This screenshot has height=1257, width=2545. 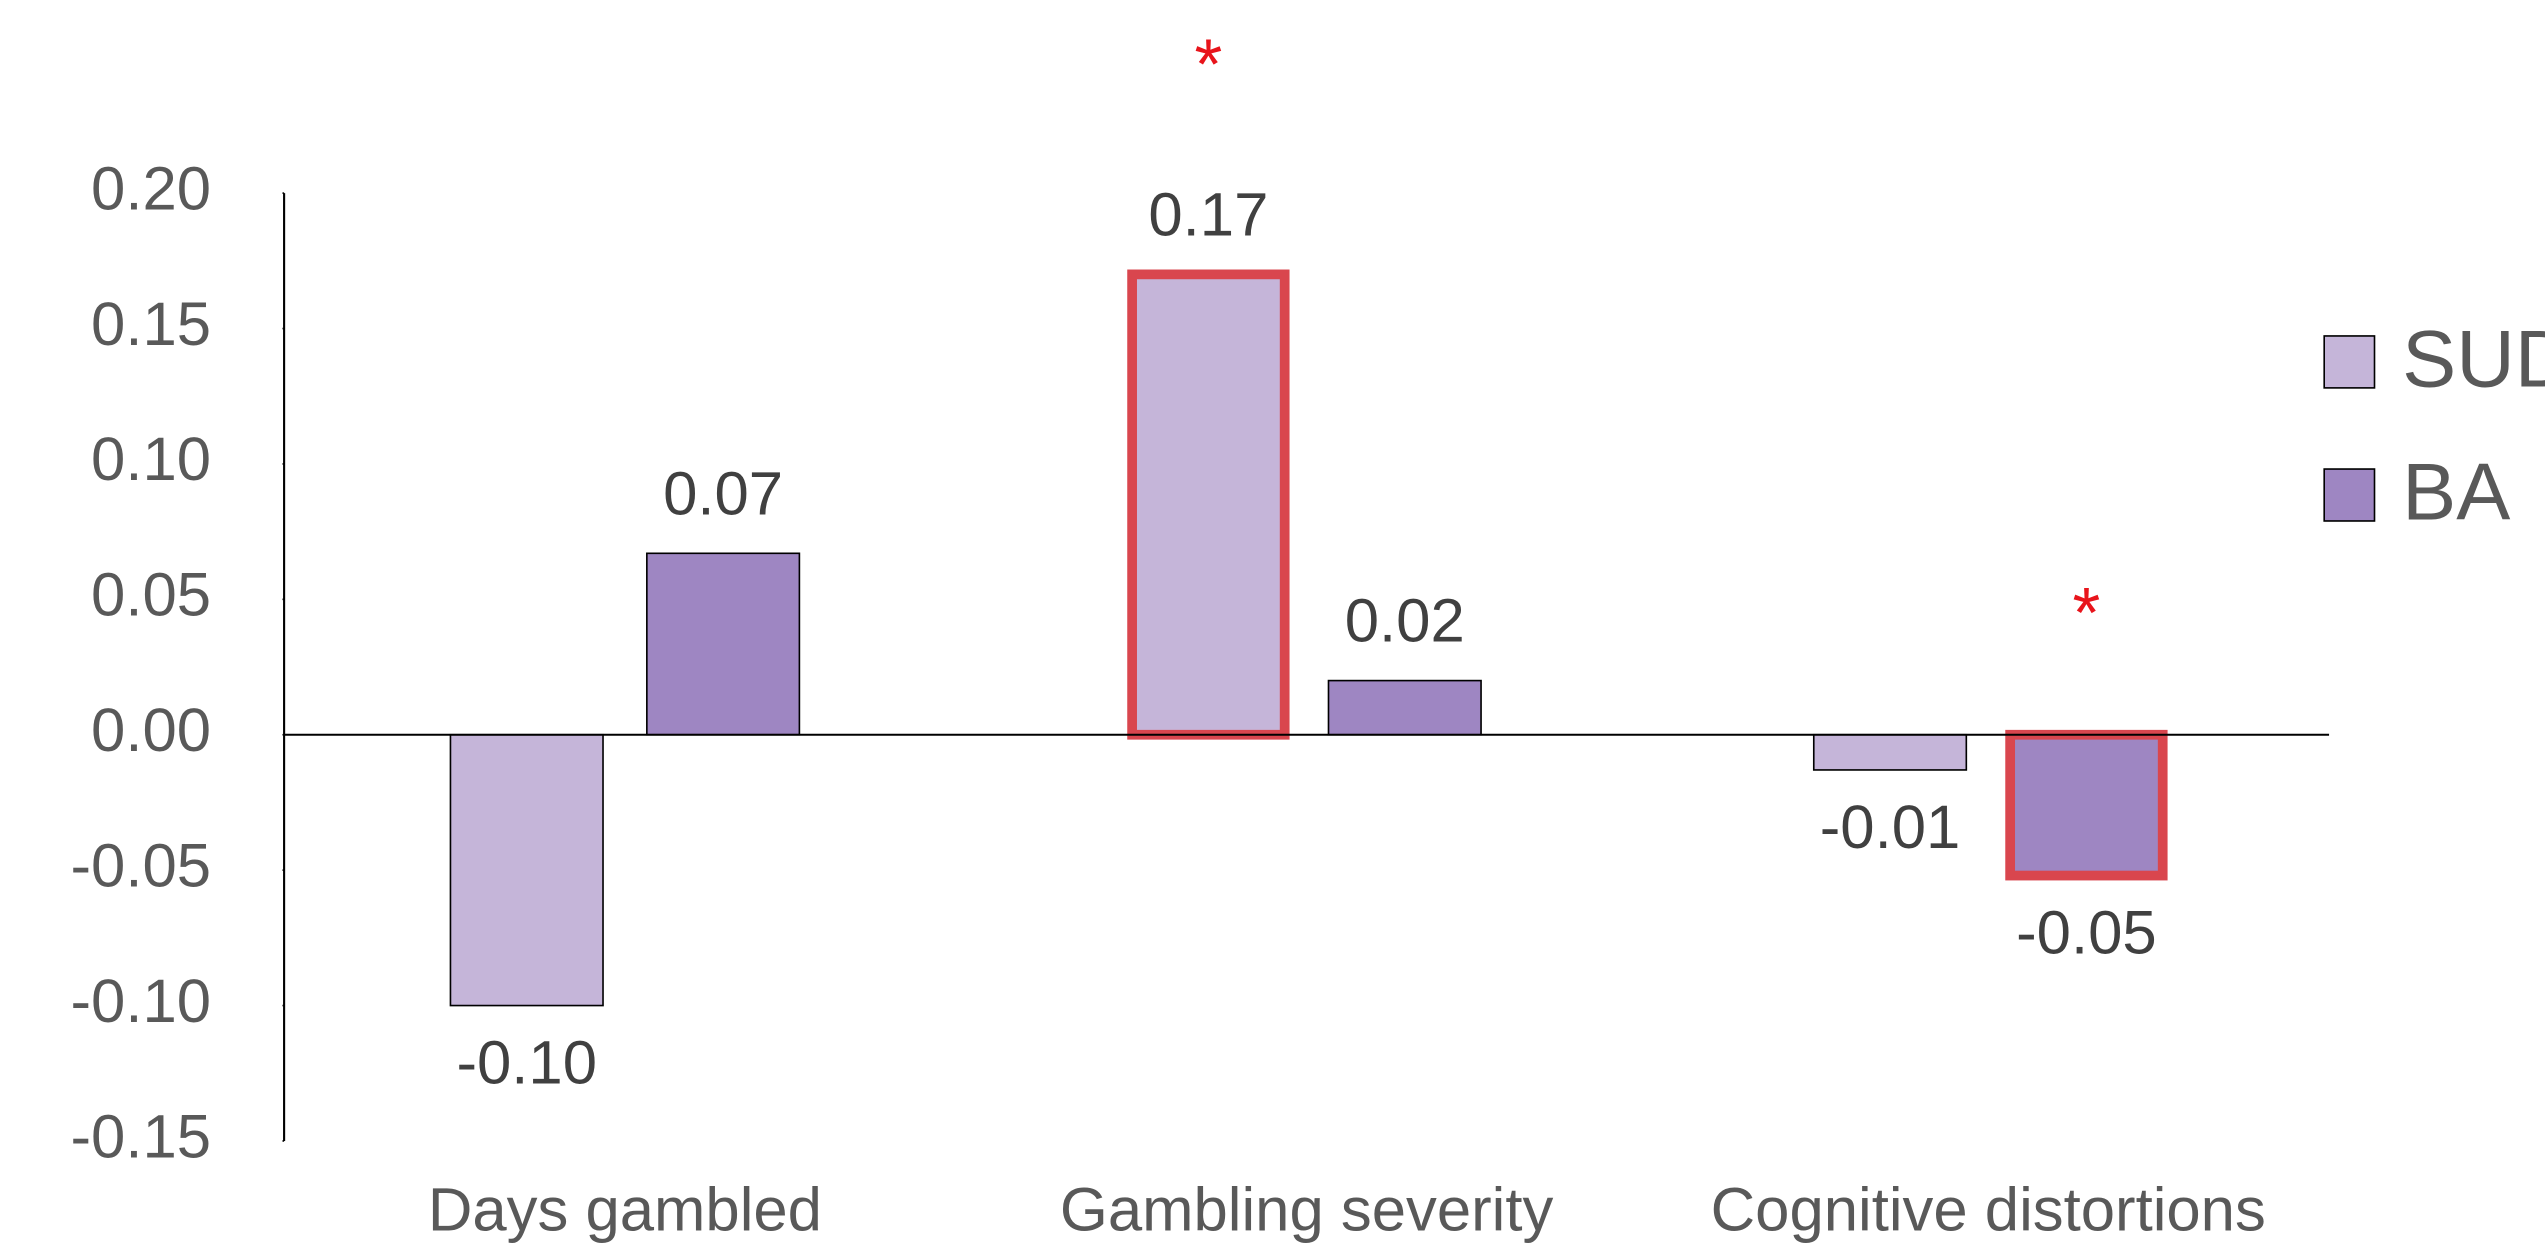 I want to click on value-label: -0.05, so click(x=2086, y=933).